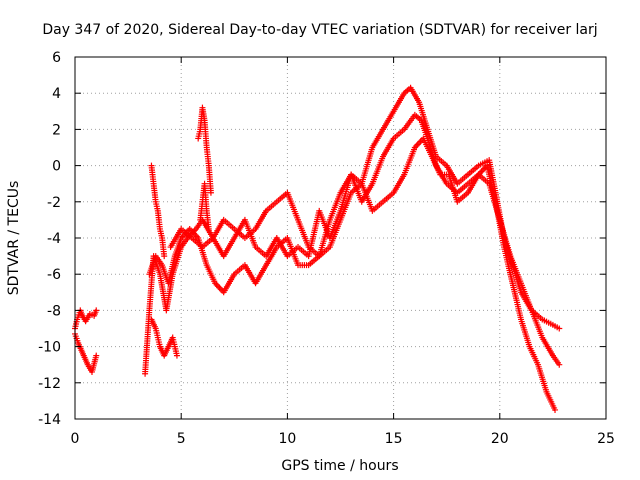 Image resolution: width=640 pixels, height=480 pixels. What do you see at coordinates (339, 466) in the screenshot?
I see `x-axis-label: GPS time / hours` at bounding box center [339, 466].